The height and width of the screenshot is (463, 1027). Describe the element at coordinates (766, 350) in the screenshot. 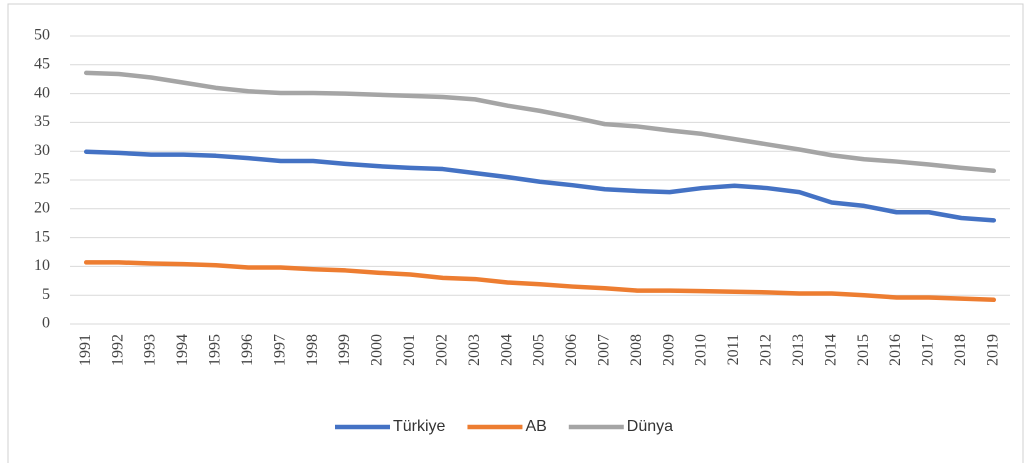

I see `x-tick-label: 2012` at that location.